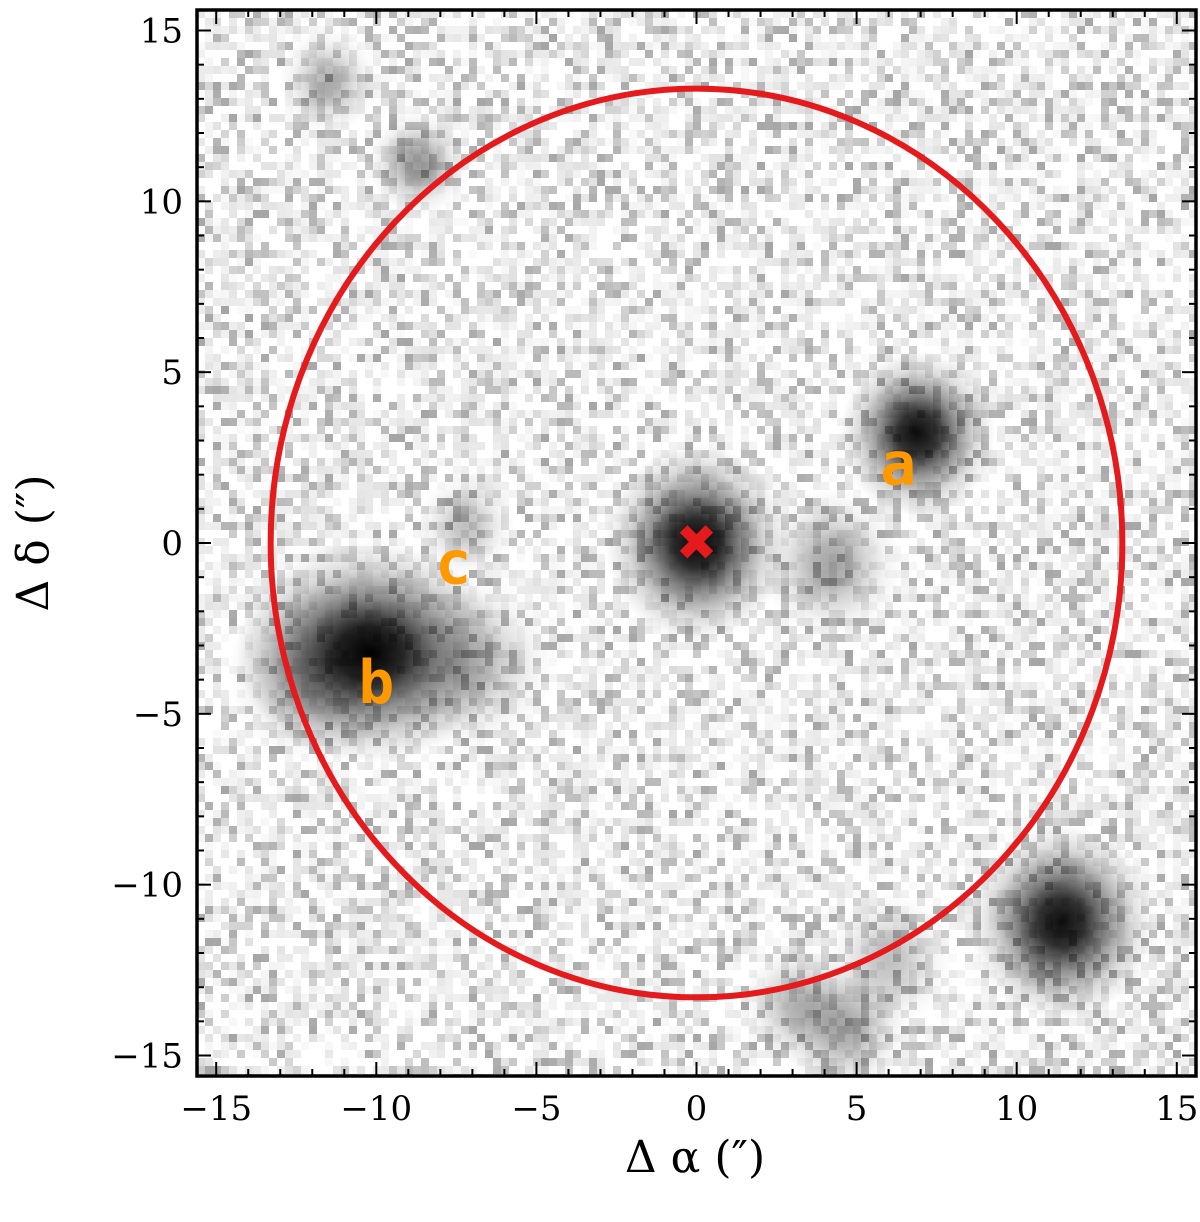 Image resolution: width=1200 pixels, height=1222 pixels. What do you see at coordinates (376, 1109) in the screenshot?
I see `x-tick-label: −10` at bounding box center [376, 1109].